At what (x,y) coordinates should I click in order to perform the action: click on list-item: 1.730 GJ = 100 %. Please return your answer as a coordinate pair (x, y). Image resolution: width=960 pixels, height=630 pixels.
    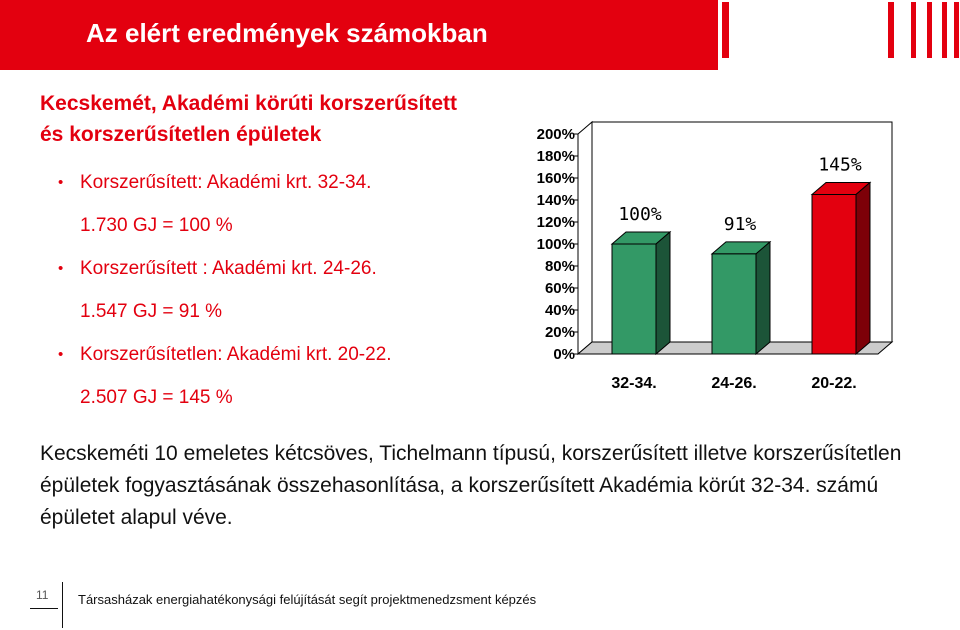
    Looking at the image, I should click on (156, 225).